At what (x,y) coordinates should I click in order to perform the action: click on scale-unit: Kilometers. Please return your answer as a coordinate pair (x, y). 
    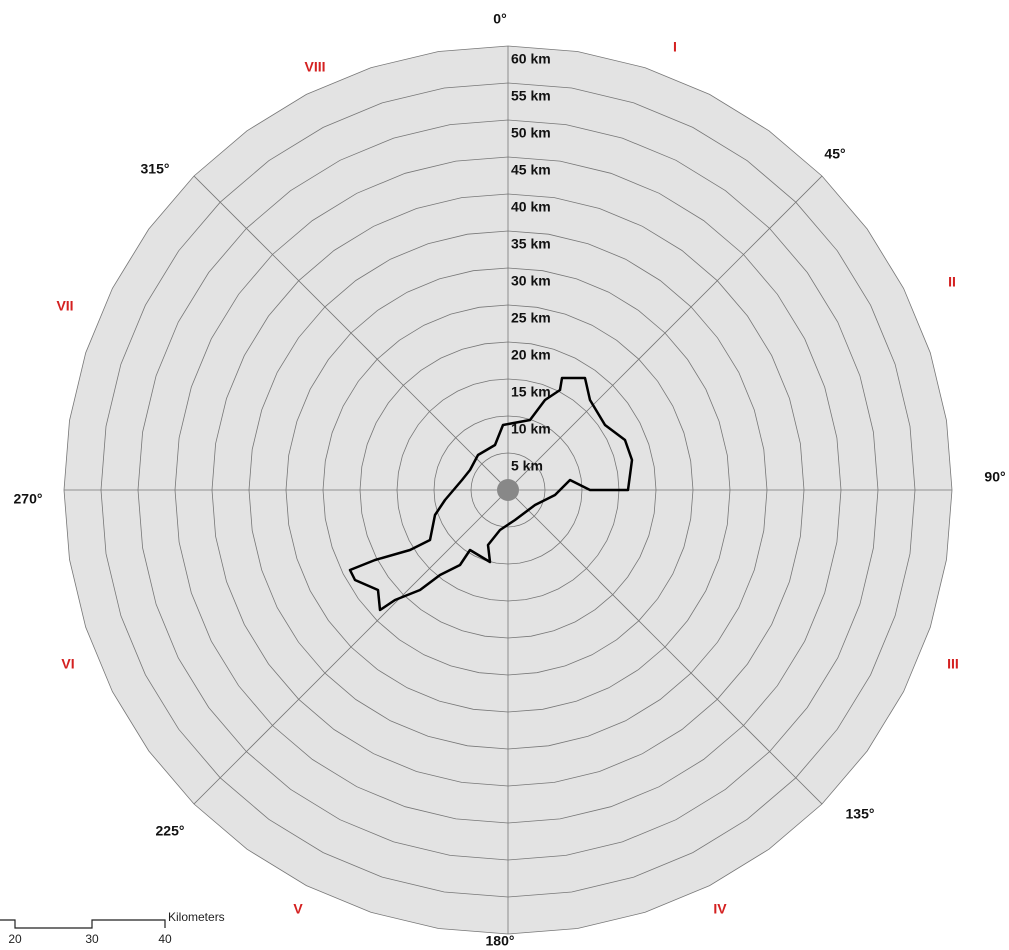
    Looking at the image, I should click on (196, 917).